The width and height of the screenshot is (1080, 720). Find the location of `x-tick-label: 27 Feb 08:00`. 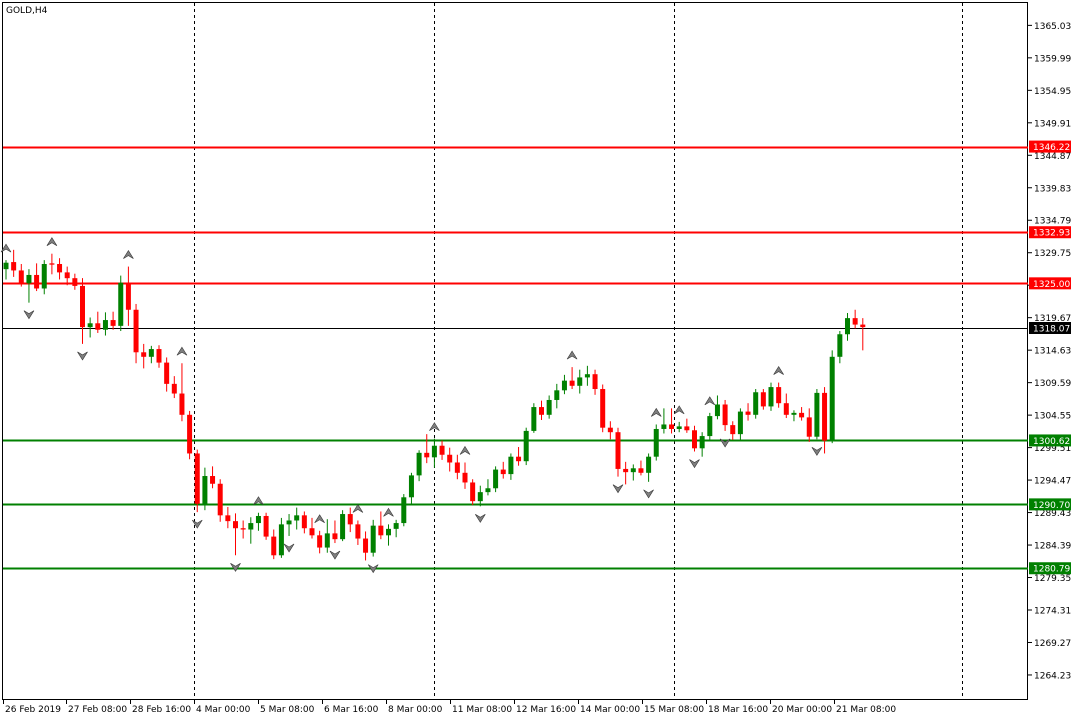

x-tick-label: 27 Feb 08:00 is located at coordinates (97, 710).